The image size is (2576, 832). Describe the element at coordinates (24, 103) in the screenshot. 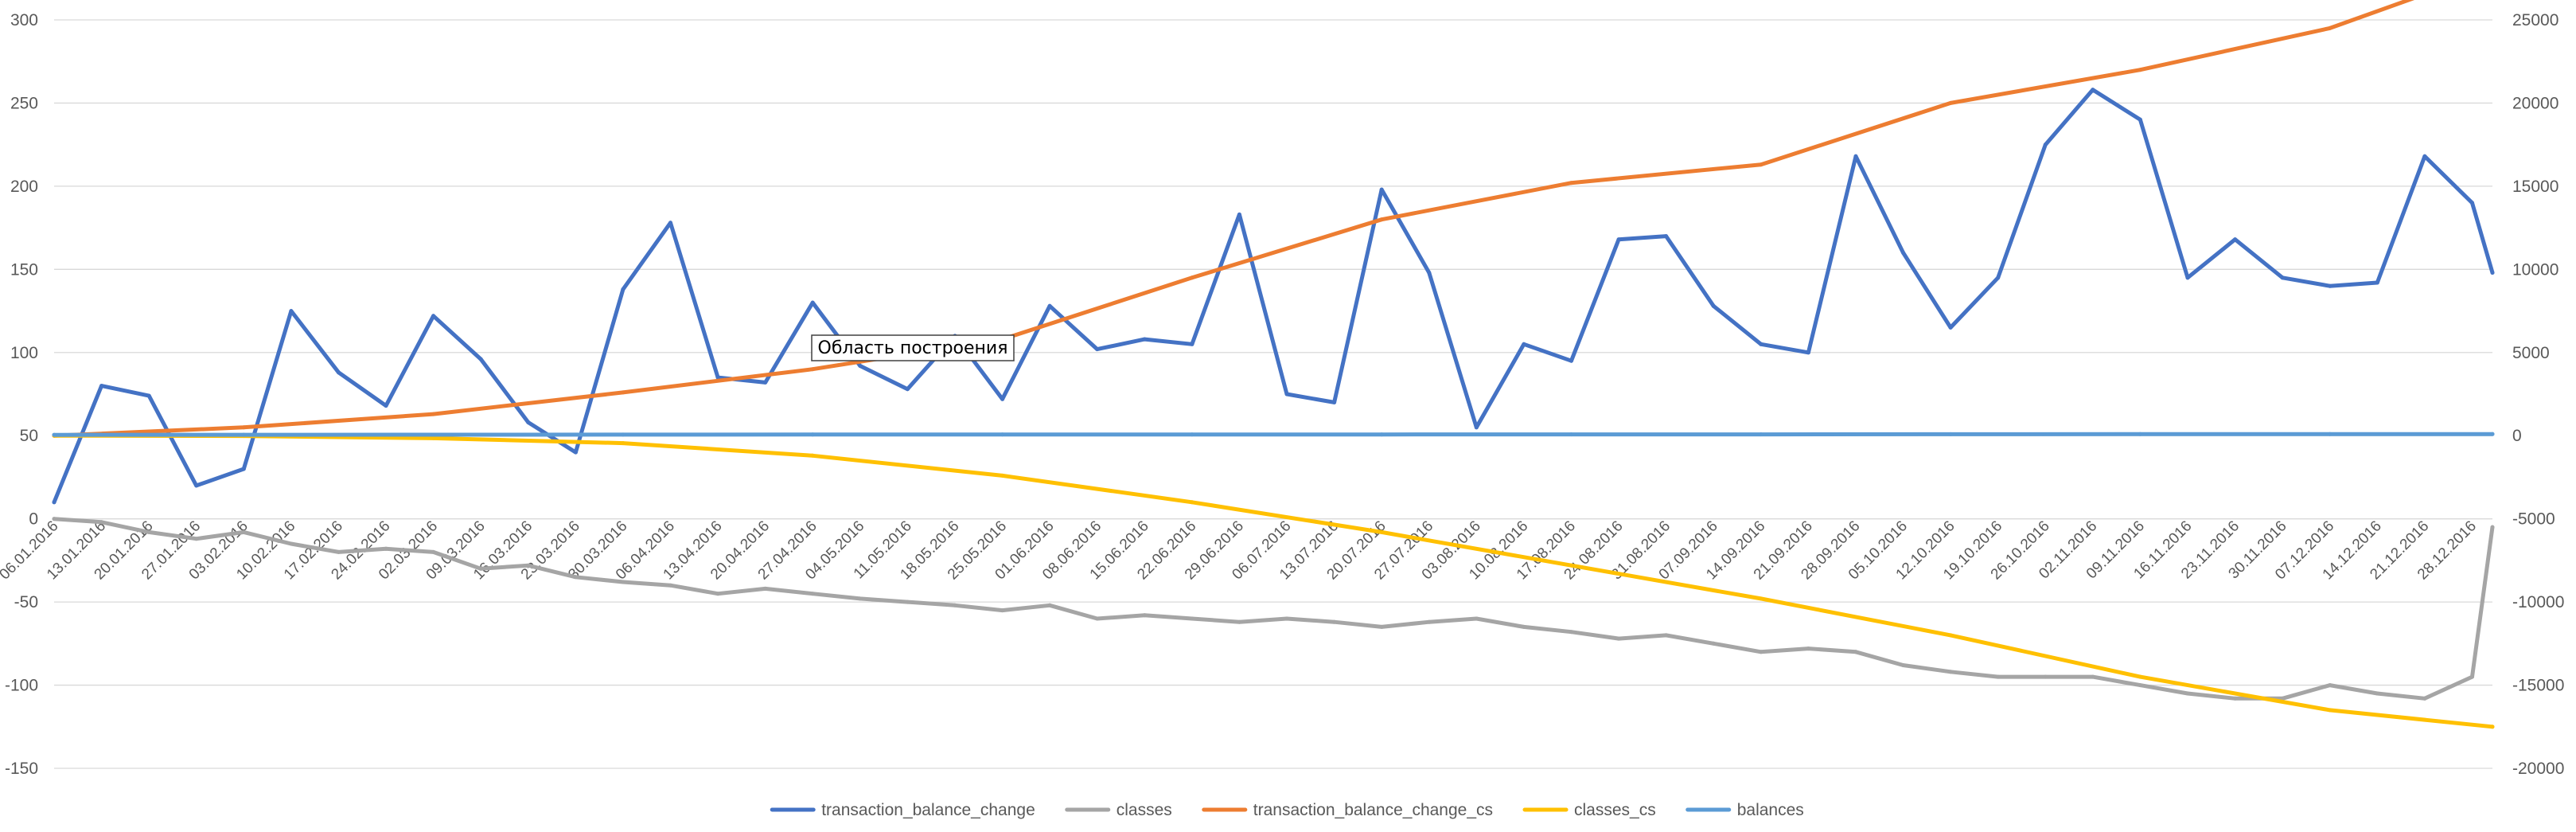

I see `y-left-tick-label: 250` at that location.